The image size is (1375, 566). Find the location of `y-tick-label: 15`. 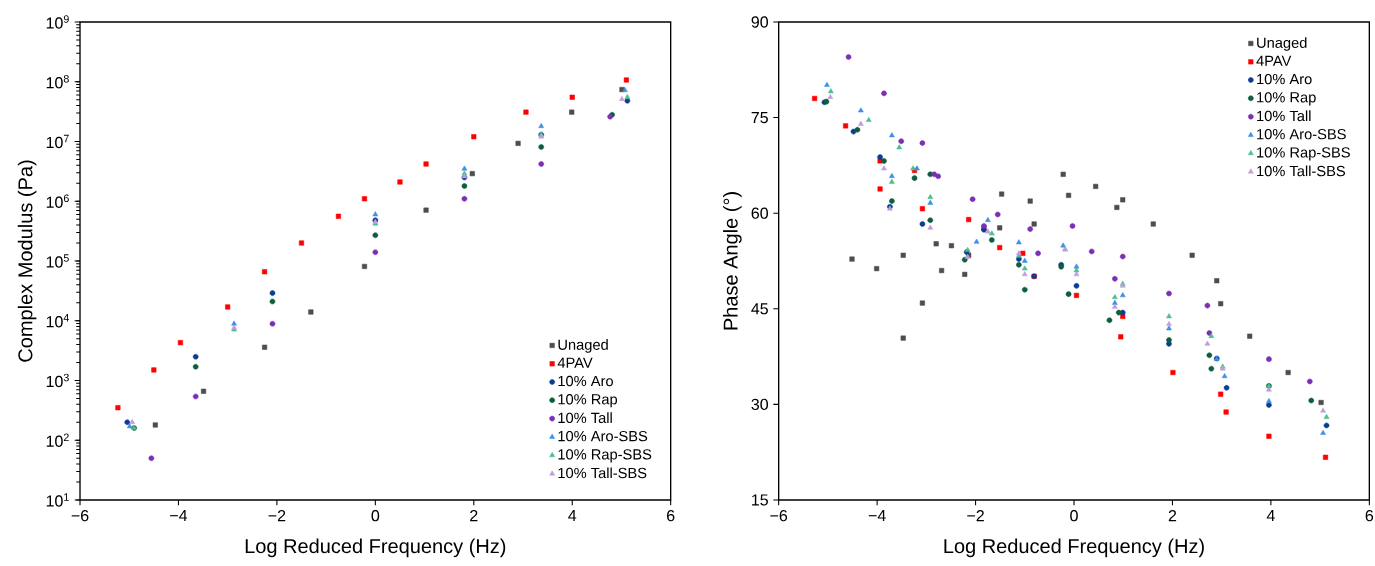

y-tick-label: 15 is located at coordinates (760, 500).